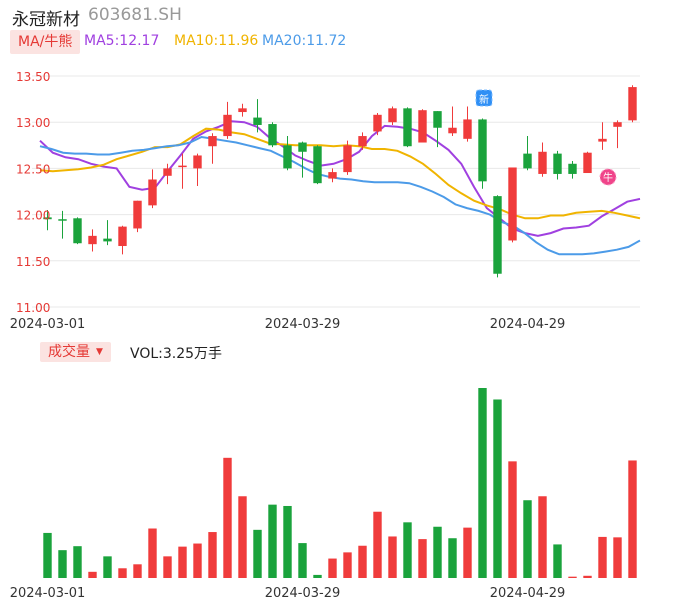 This screenshot has width=686, height=606. I want to click on bull-marker-badge, so click(608, 177).